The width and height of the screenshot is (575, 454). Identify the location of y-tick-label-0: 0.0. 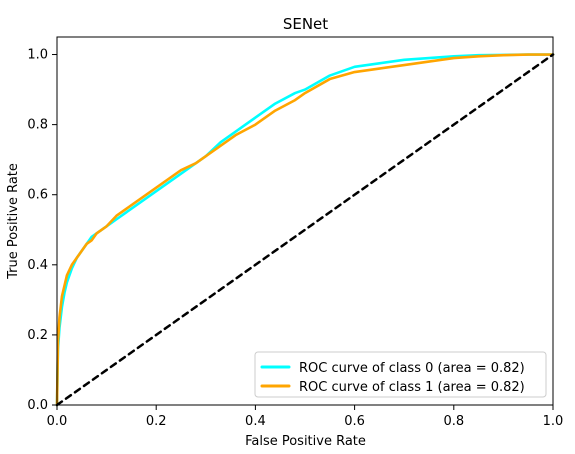
(37, 405).